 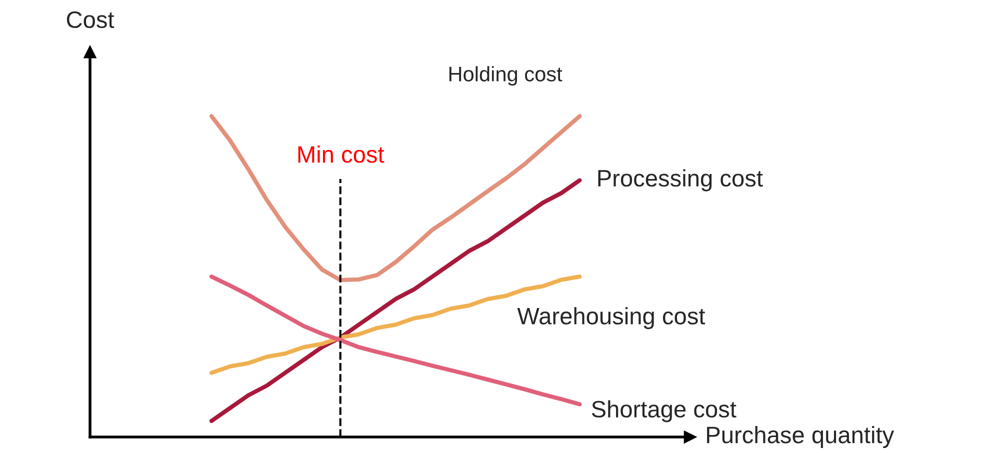 I want to click on series-label: Processing cost, so click(x=680, y=180).